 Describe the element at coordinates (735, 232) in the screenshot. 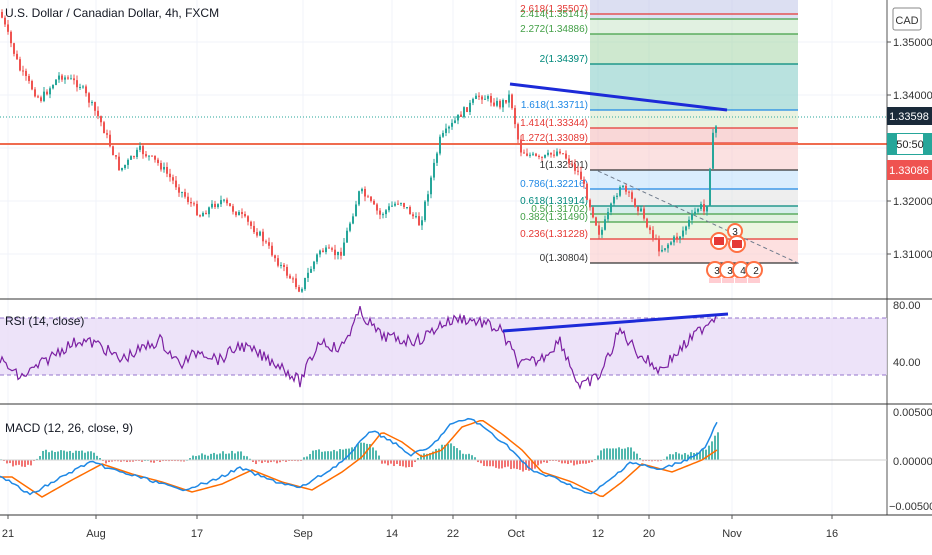

I see `event-count-1: 3` at that location.